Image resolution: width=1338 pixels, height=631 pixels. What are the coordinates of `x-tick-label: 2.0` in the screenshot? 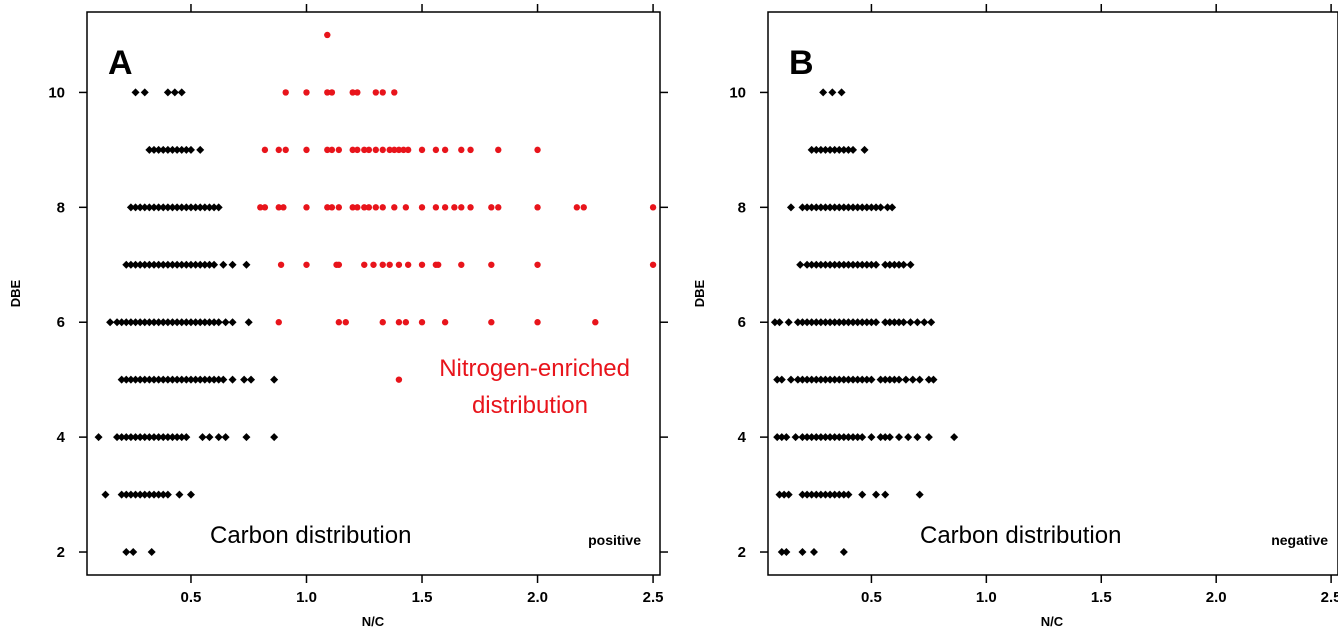 It's located at (537, 597).